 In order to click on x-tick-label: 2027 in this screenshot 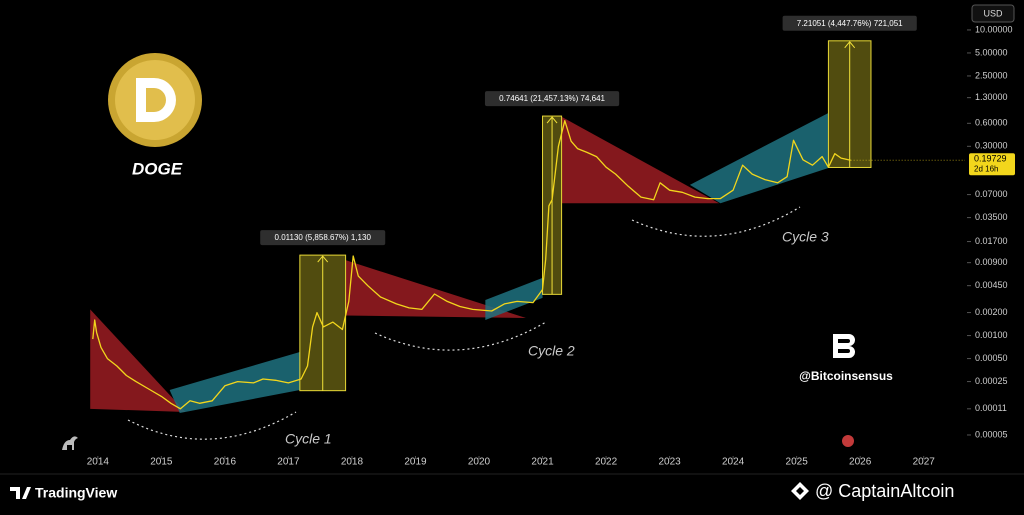, I will do `click(924, 462)`.